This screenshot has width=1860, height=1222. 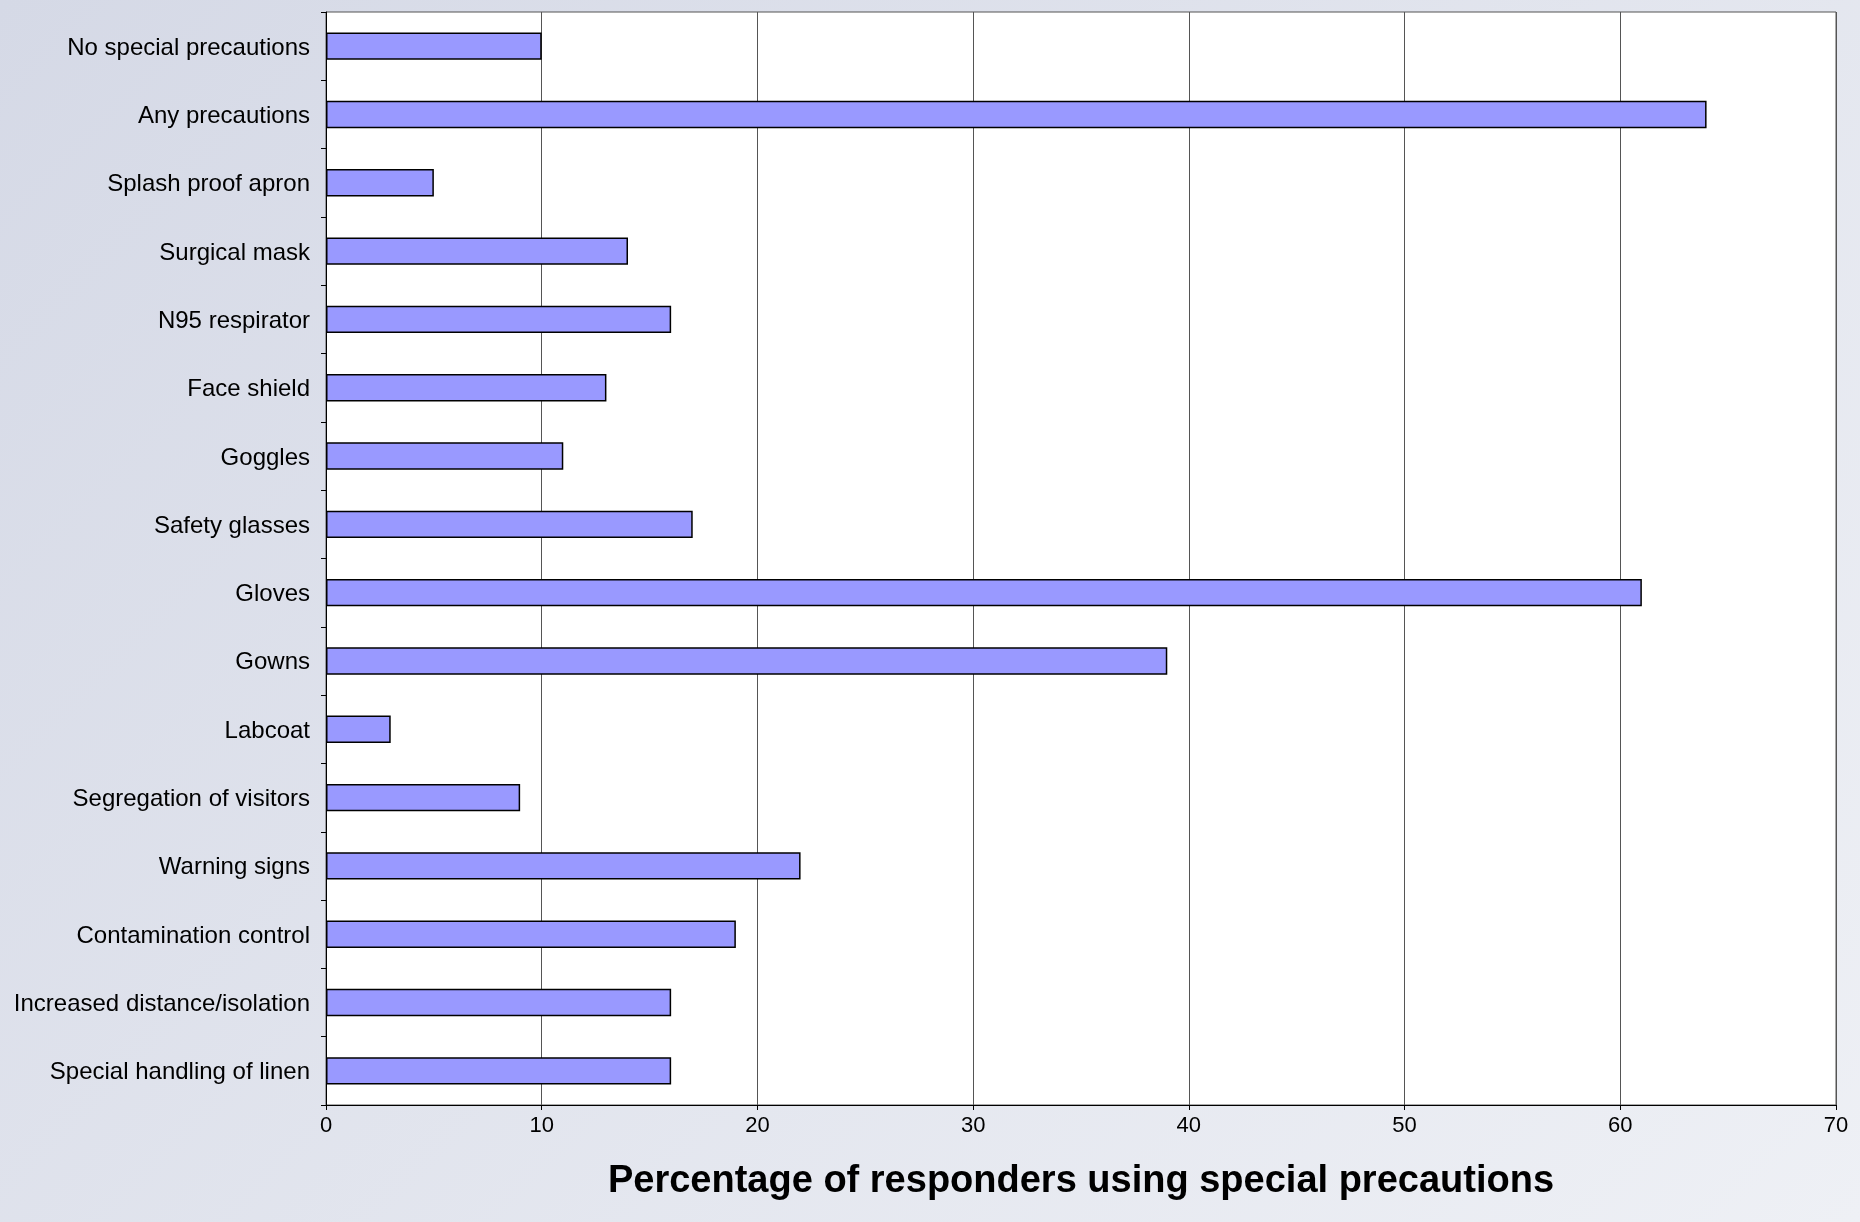 What do you see at coordinates (541, 1124) in the screenshot?
I see `x-tick-label: 10` at bounding box center [541, 1124].